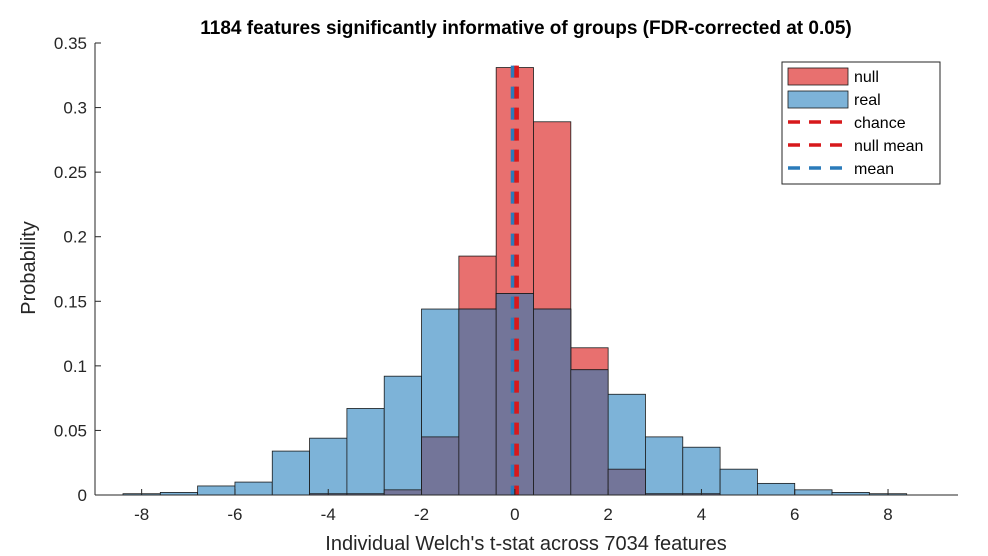 The width and height of the screenshot is (988, 556). What do you see at coordinates (141, 514) in the screenshot?
I see `x-tick-label: -8` at bounding box center [141, 514].